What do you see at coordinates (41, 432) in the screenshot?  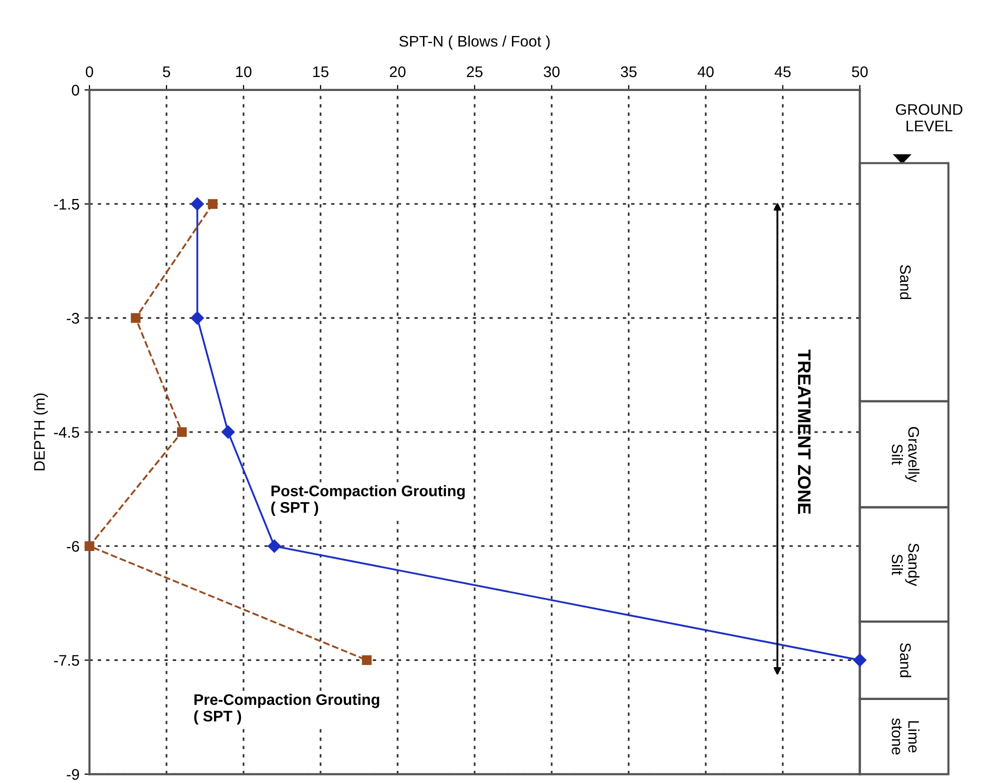 I see `y-axis-title: DEPTH (m)` at bounding box center [41, 432].